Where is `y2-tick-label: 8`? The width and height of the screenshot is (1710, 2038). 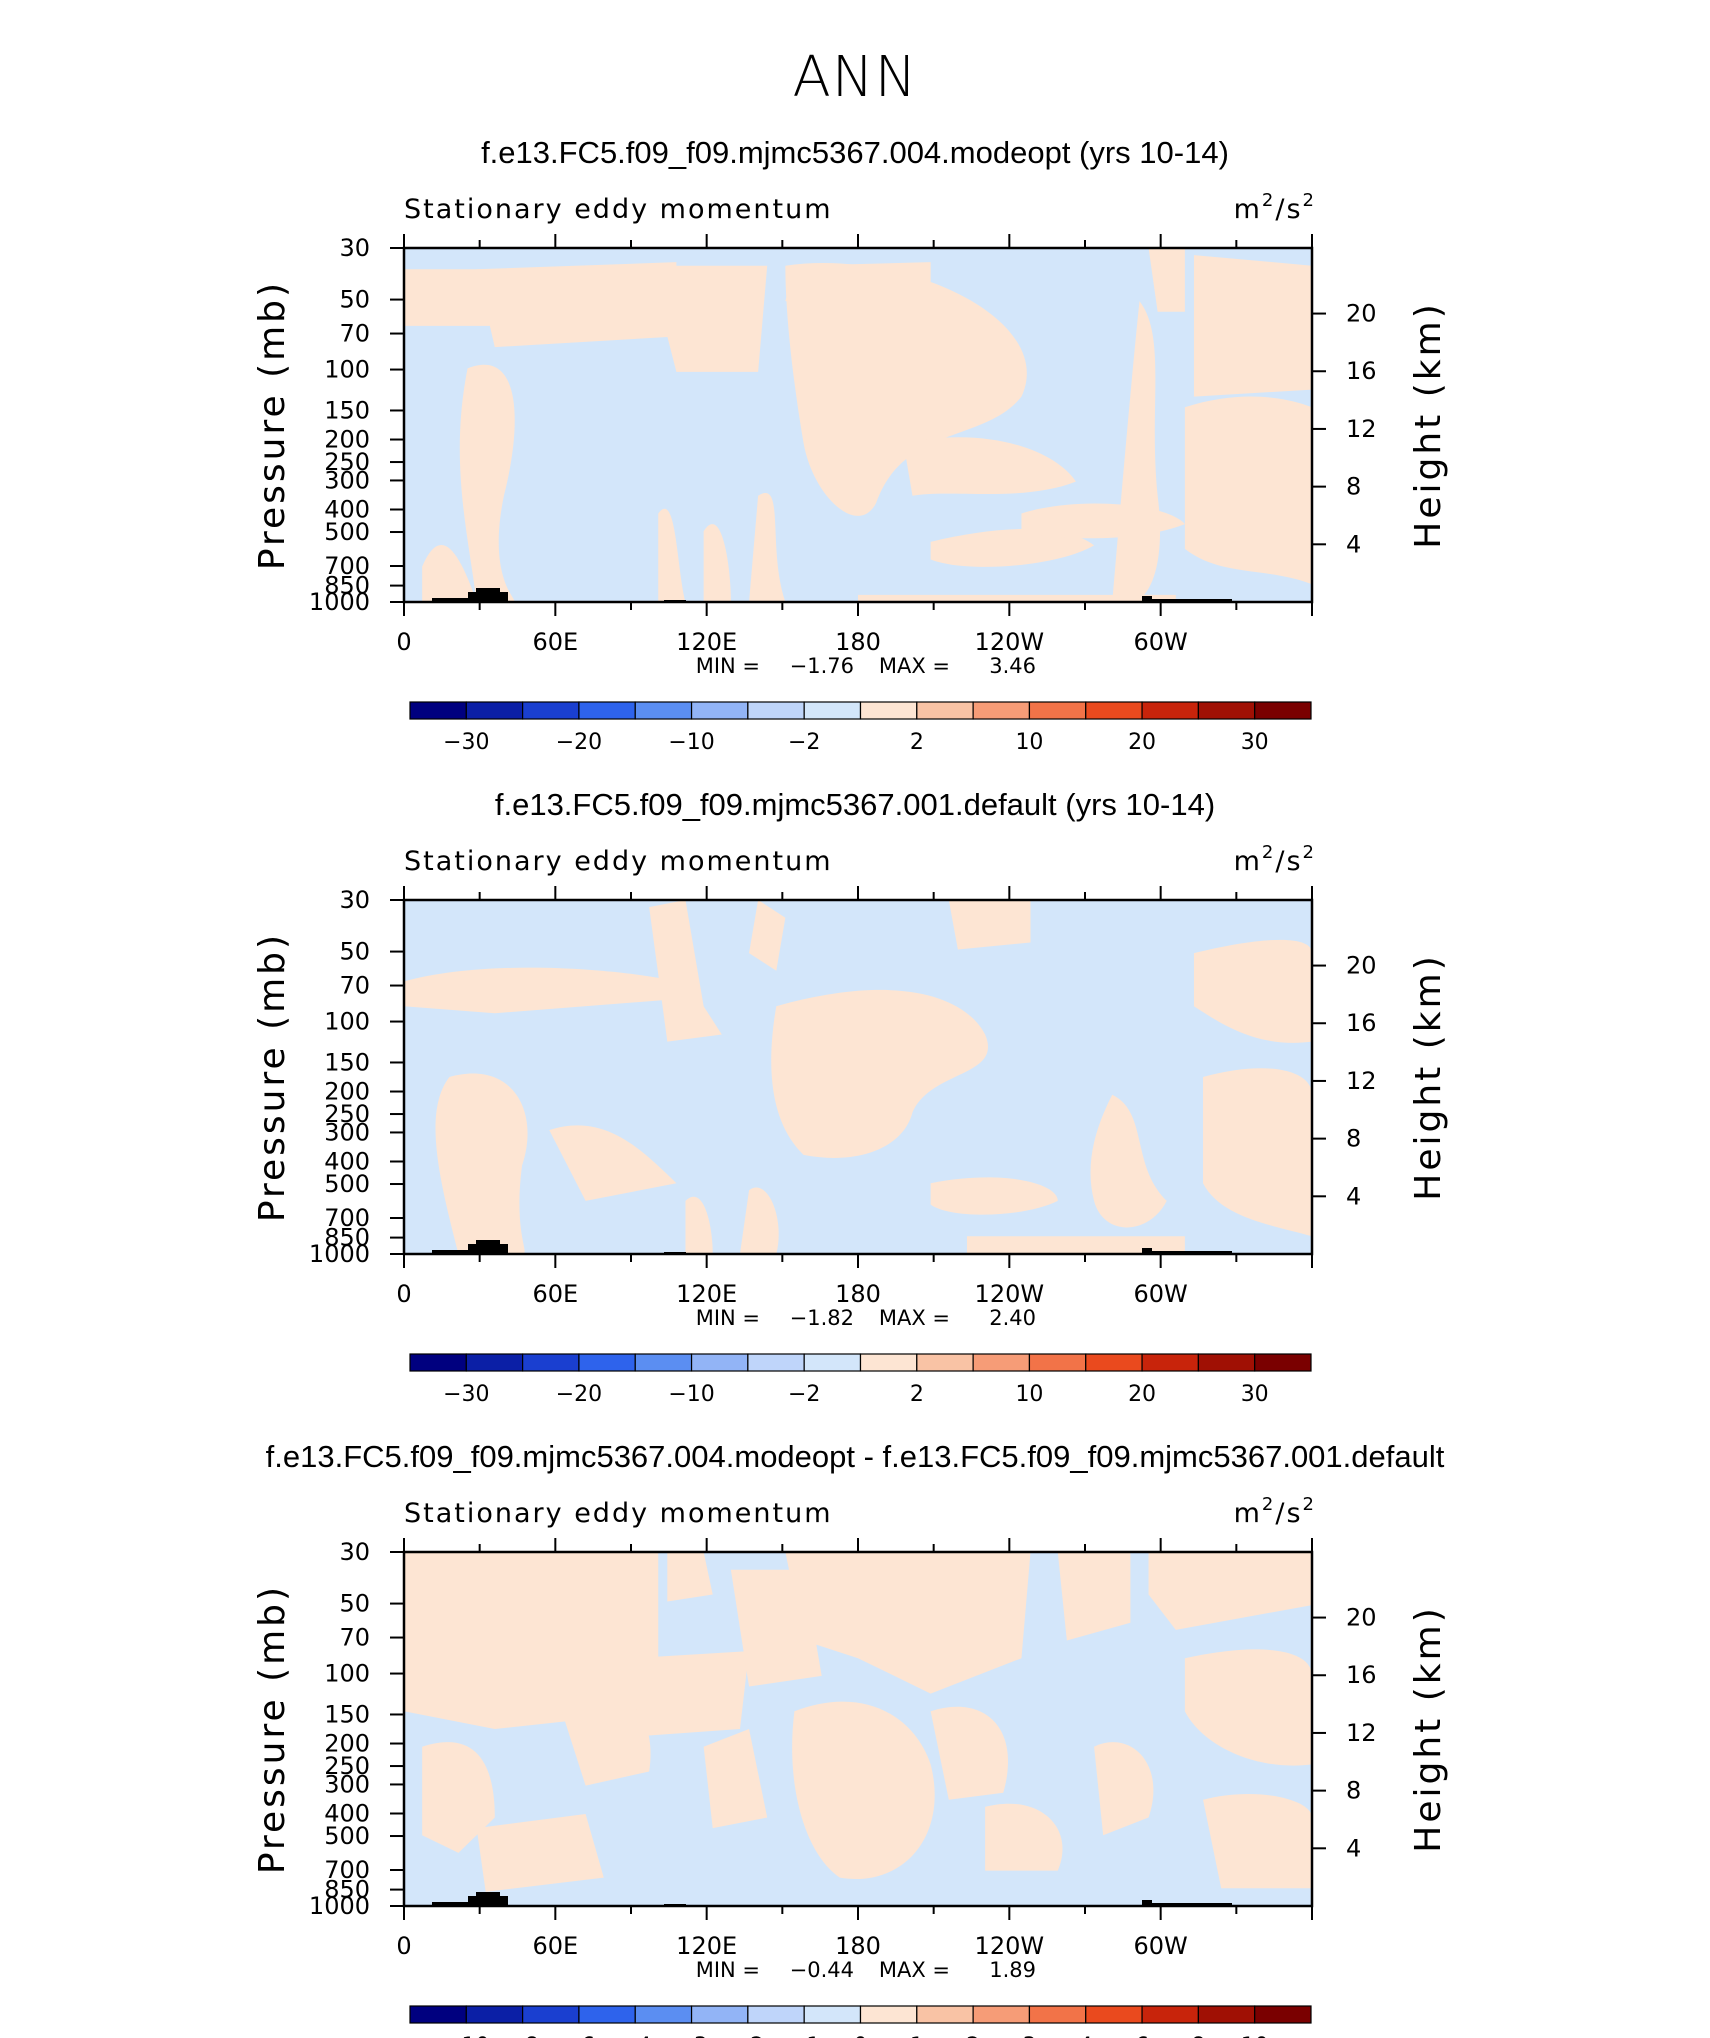
y2-tick-label: 8 is located at coordinates (1353, 1791).